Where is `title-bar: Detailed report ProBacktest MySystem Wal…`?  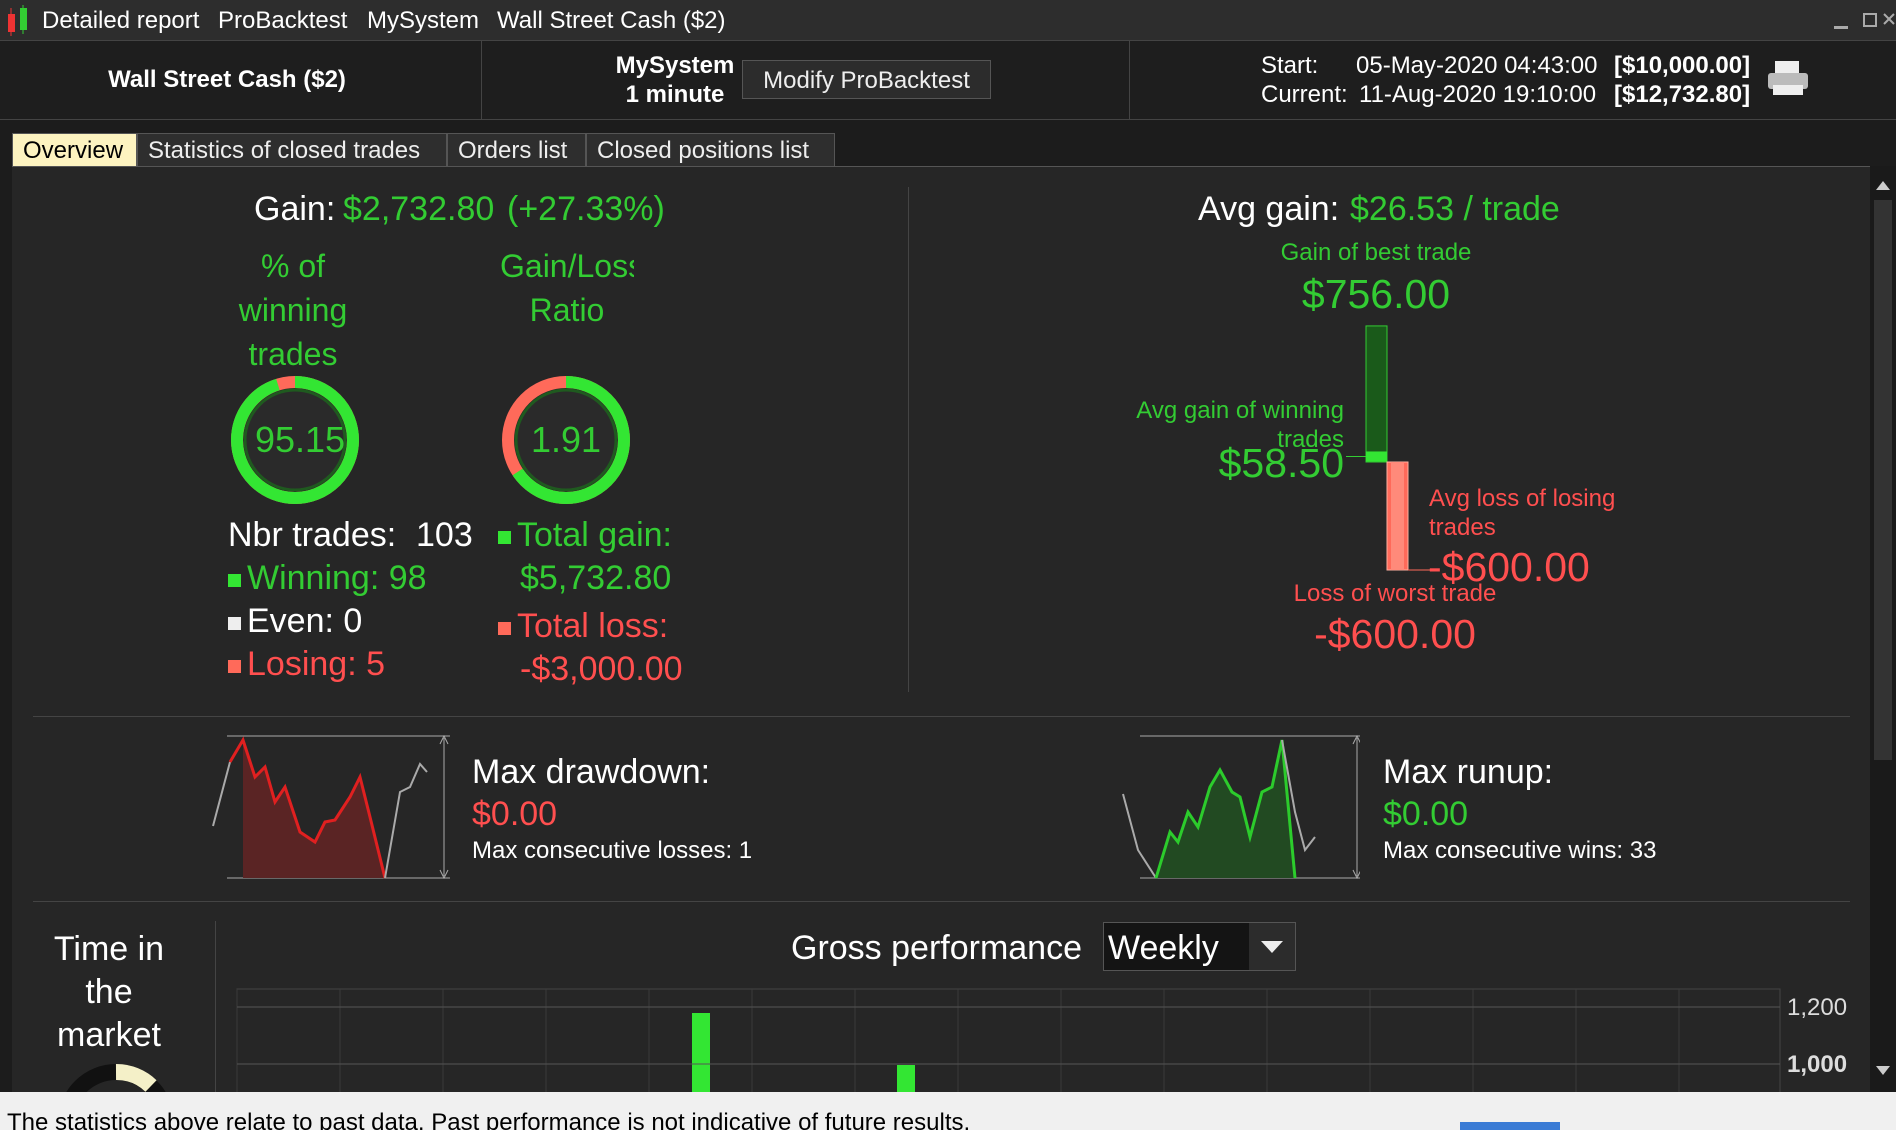
title-bar: Detailed report ProBacktest MySystem Wal… is located at coordinates (948, 20).